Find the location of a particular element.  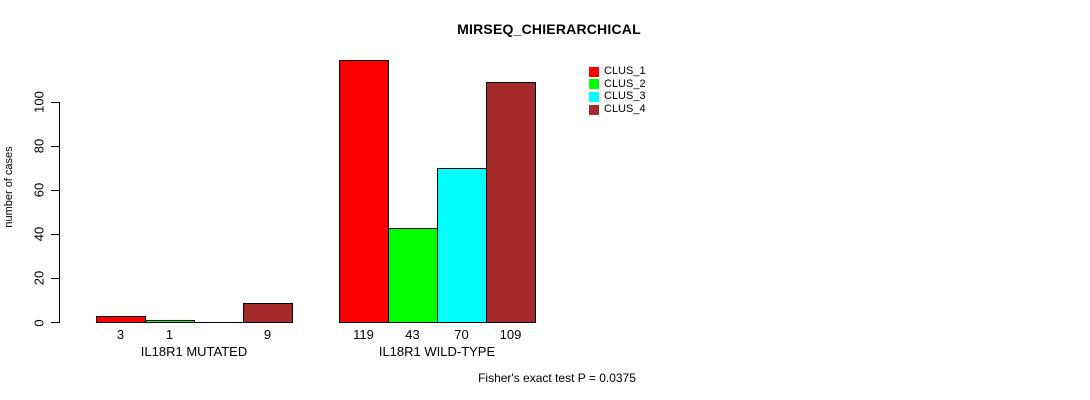

bar-value-label: 43 is located at coordinates (412, 334).